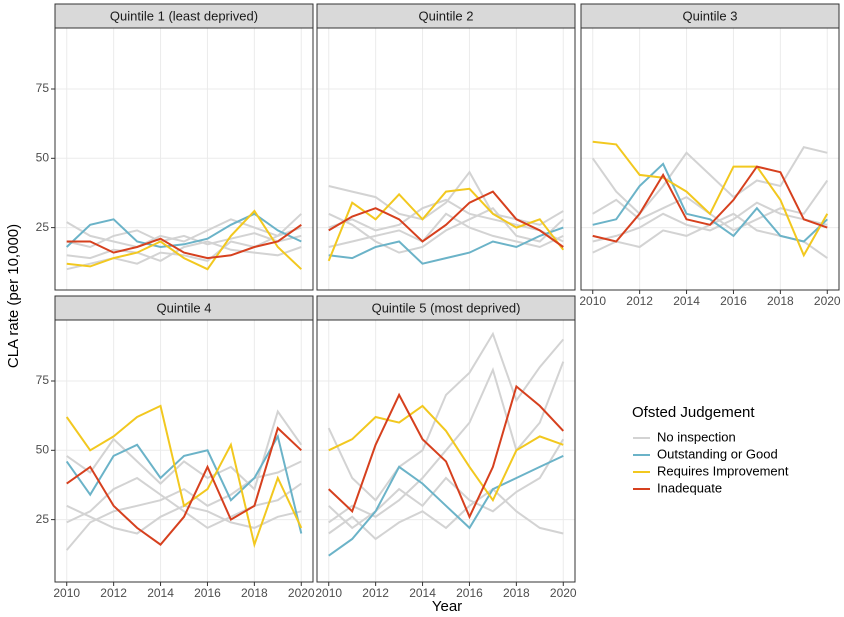 The width and height of the screenshot is (844, 617). I want to click on y-axis-title: CLA rate (per 10,000), so click(13, 296).